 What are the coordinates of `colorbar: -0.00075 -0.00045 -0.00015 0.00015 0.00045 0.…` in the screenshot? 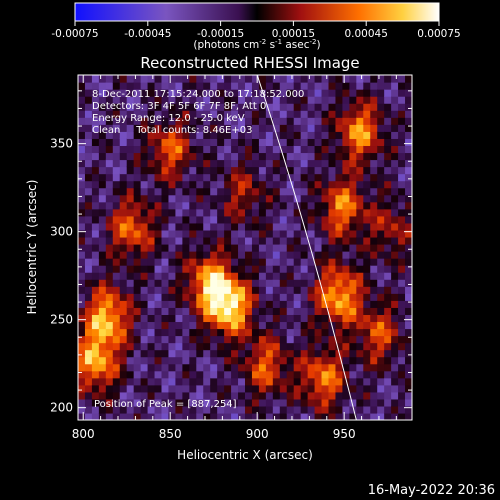 It's located at (256, 26).